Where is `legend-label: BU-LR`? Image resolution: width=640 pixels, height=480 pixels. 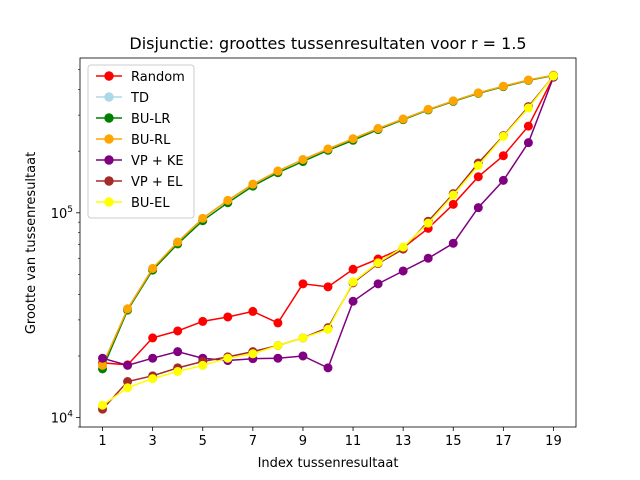
legend-label: BU-LR is located at coordinates (150, 119).